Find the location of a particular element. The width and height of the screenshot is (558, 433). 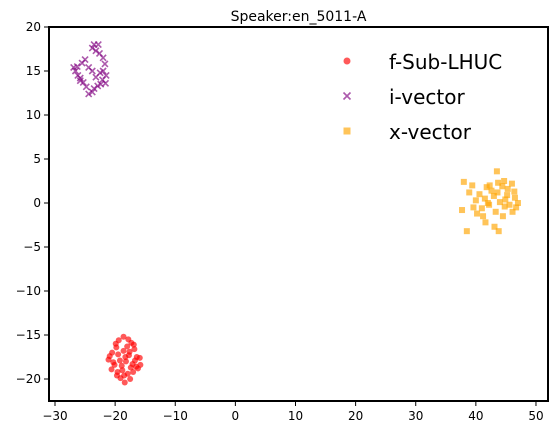

x-tick-label: −10 is located at coordinates (175, 416).